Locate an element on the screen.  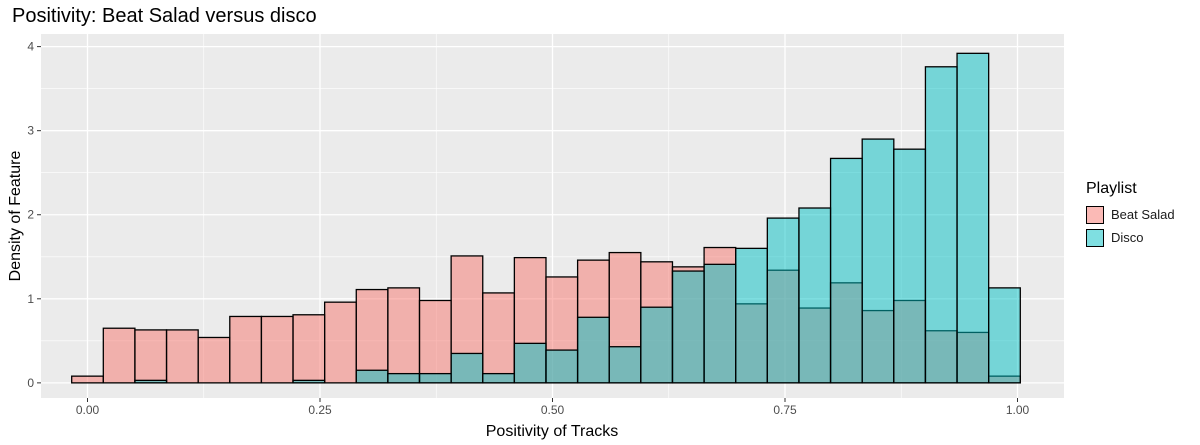
legend-title: Playlist is located at coordinates (1111, 188).